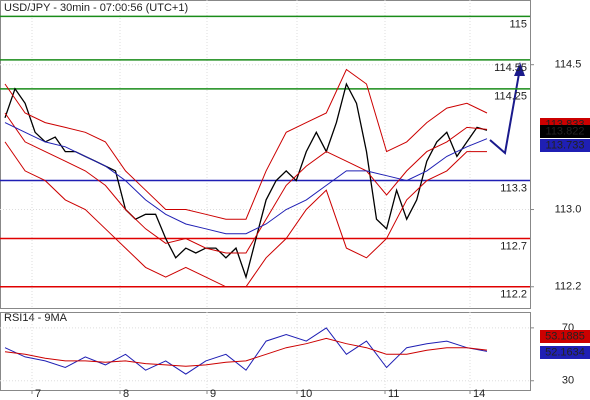  I want to click on y-tick-label: 112.2, so click(568, 287).